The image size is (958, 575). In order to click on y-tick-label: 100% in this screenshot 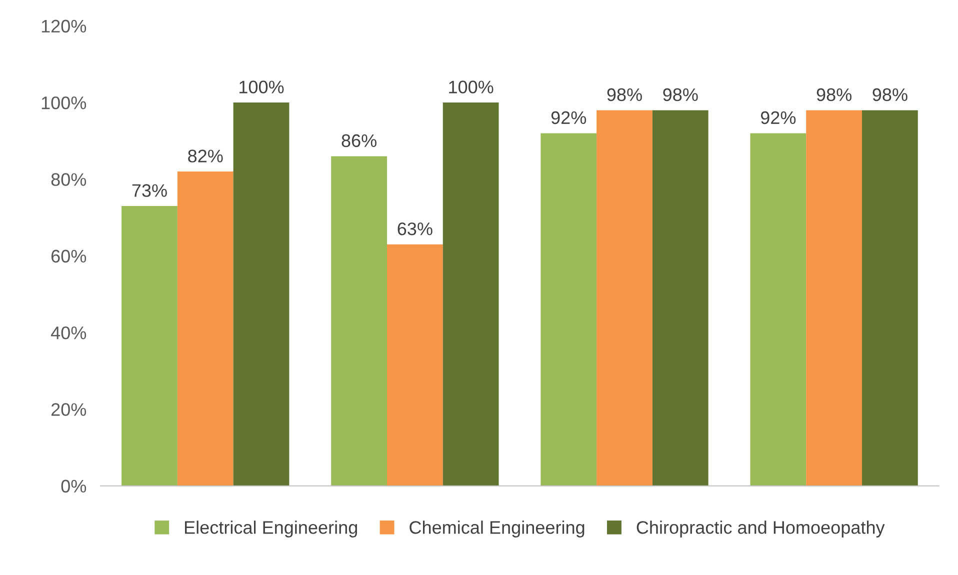, I will do `click(64, 103)`.